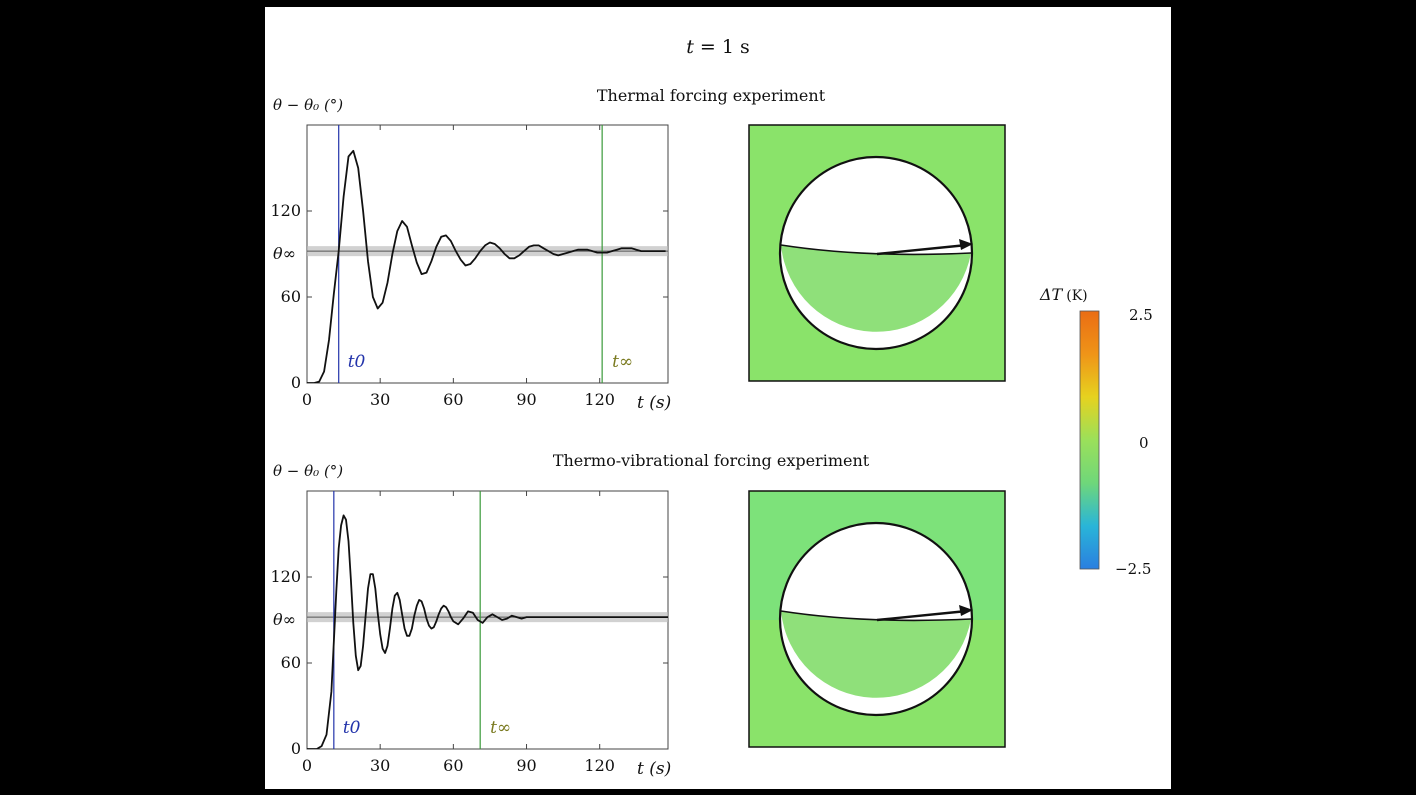  I want to click on thermal-simulation-panel, so click(877, 253).